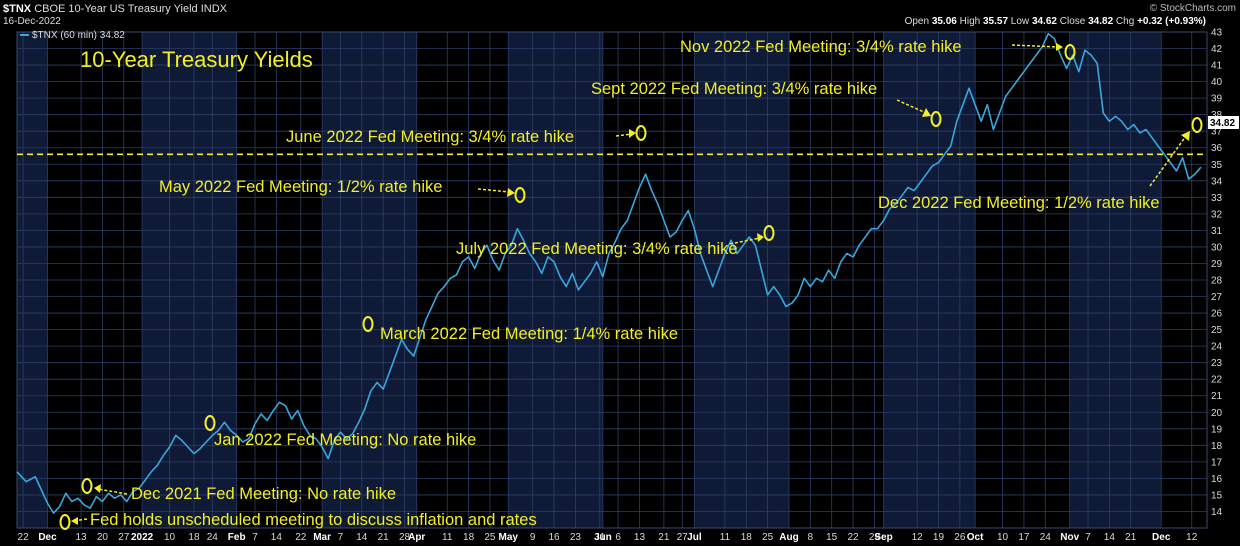 The height and width of the screenshot is (546, 1240). What do you see at coordinates (24, 35) in the screenshot?
I see `legend-swatch` at bounding box center [24, 35].